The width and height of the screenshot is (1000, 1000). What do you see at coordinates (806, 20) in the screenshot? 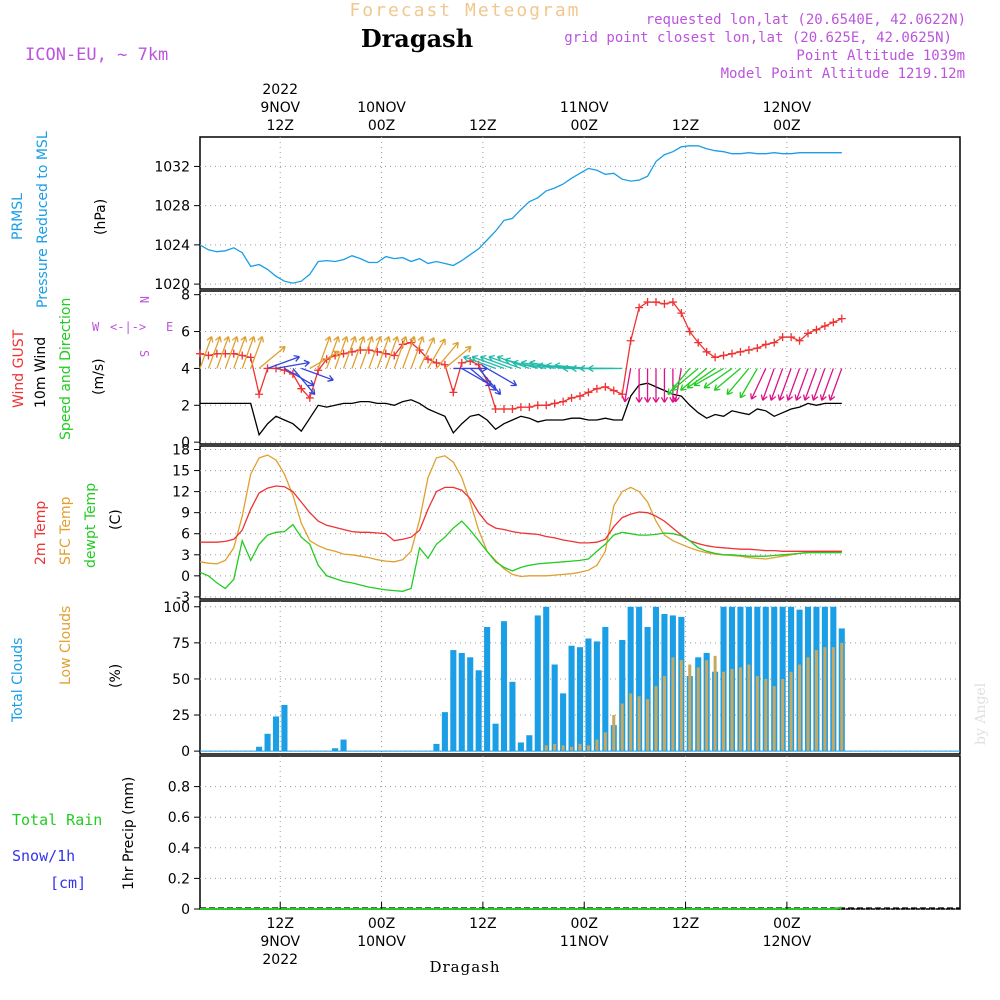
I see `requested-coords: requested lon,lat (20.6540E, 42.0622N)` at bounding box center [806, 20].